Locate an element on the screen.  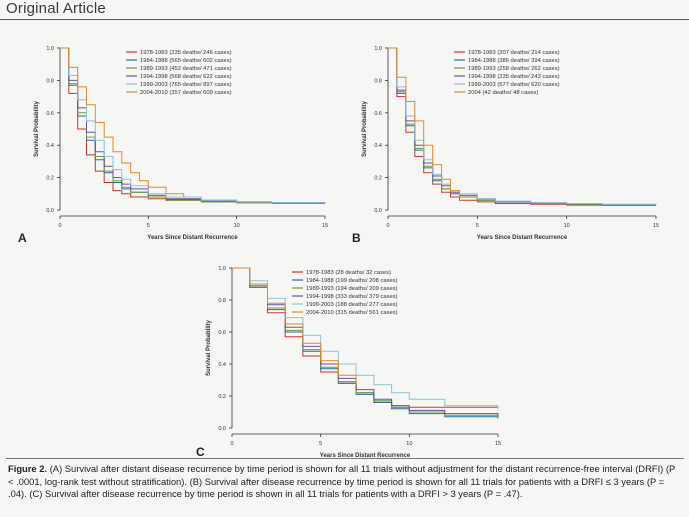
legend-entry: 1999-2003 (765 deaths/ 897 cases) is located at coordinates (186, 85).